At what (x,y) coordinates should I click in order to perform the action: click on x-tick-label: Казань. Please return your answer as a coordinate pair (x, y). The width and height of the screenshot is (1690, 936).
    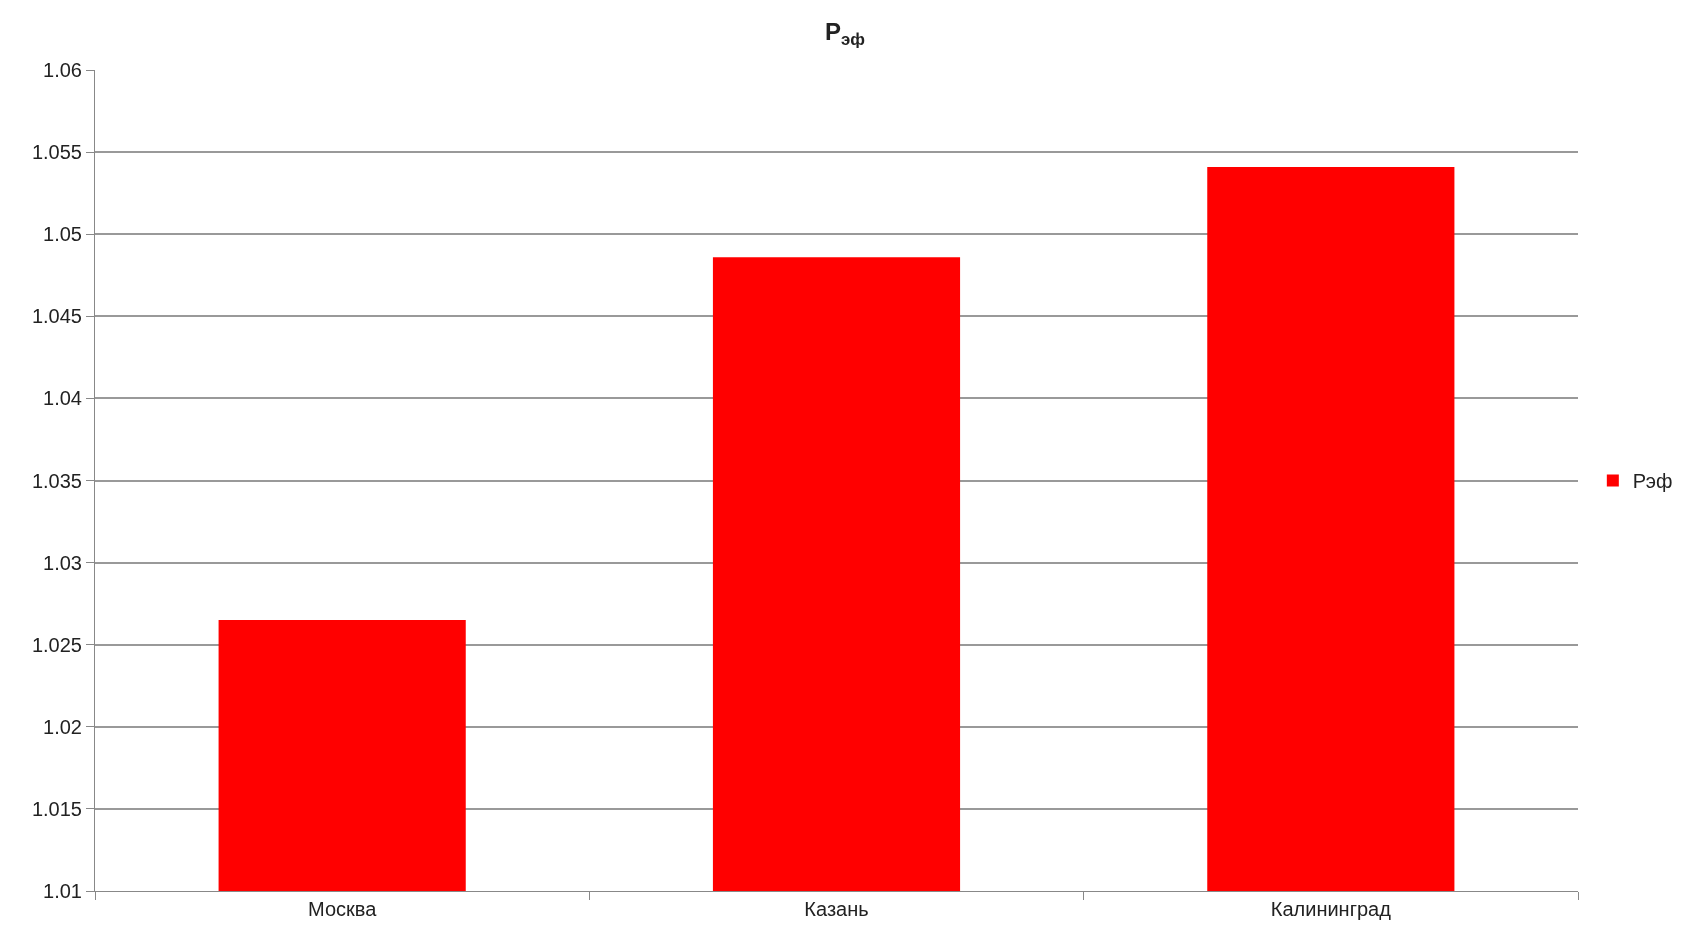
    Looking at the image, I should click on (836, 909).